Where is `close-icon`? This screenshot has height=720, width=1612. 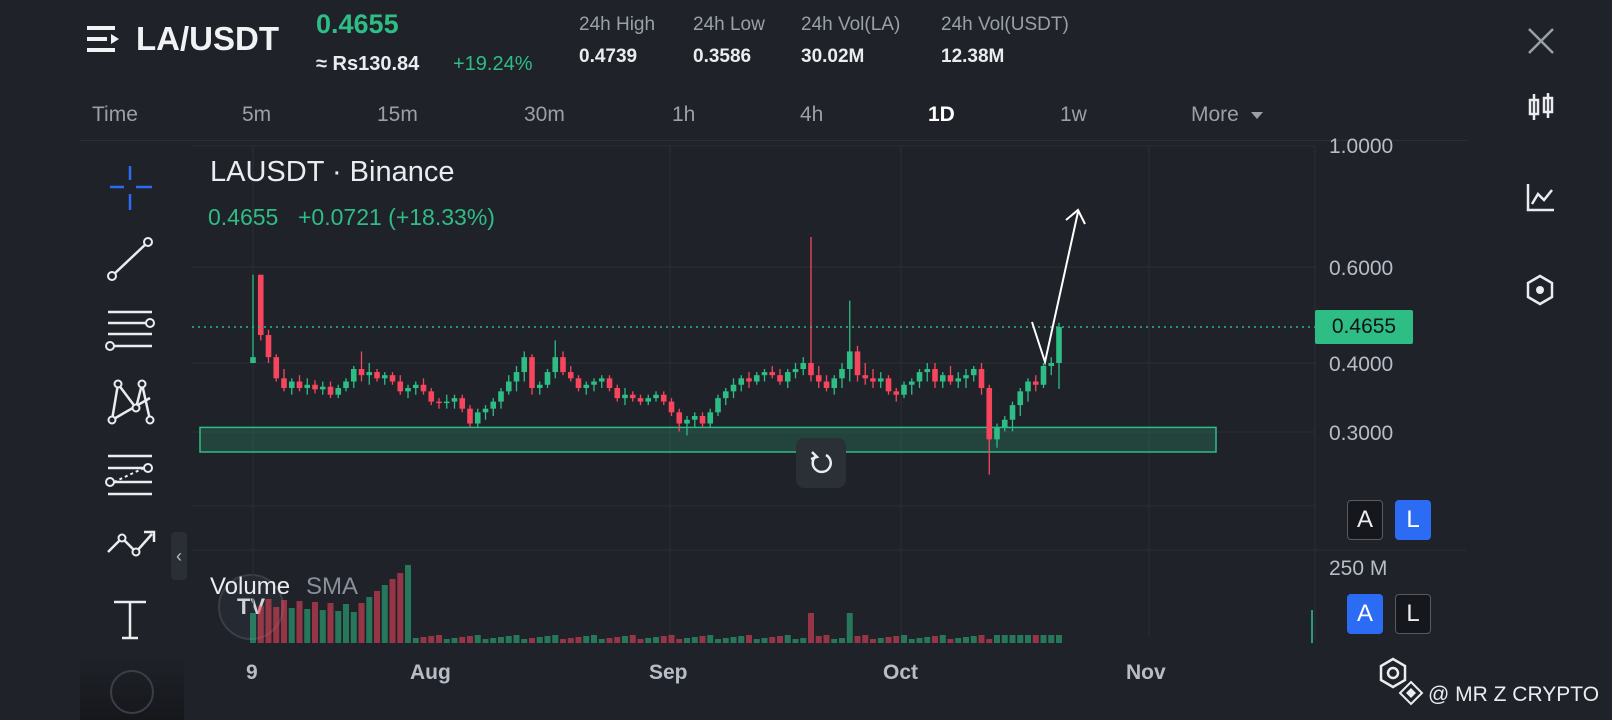
close-icon is located at coordinates (1541, 41).